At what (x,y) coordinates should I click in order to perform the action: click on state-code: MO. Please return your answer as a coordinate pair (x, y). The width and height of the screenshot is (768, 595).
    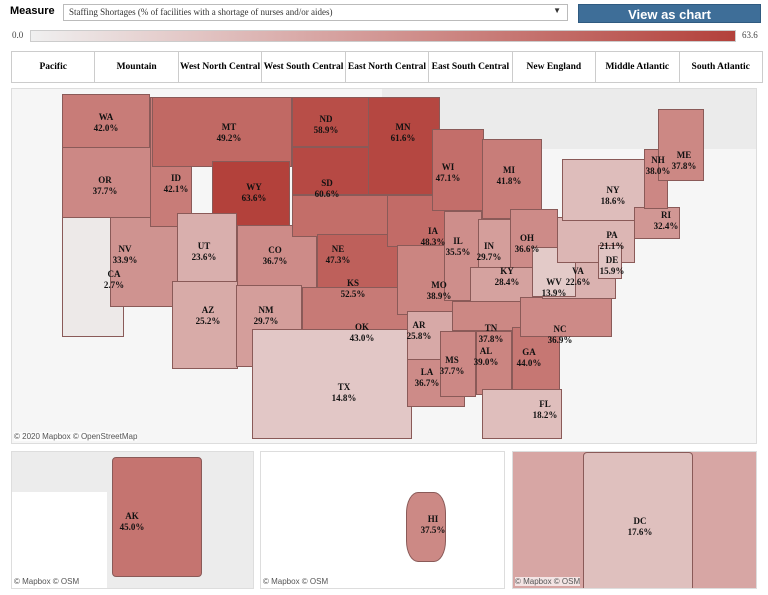
    Looking at the image, I should click on (439, 285).